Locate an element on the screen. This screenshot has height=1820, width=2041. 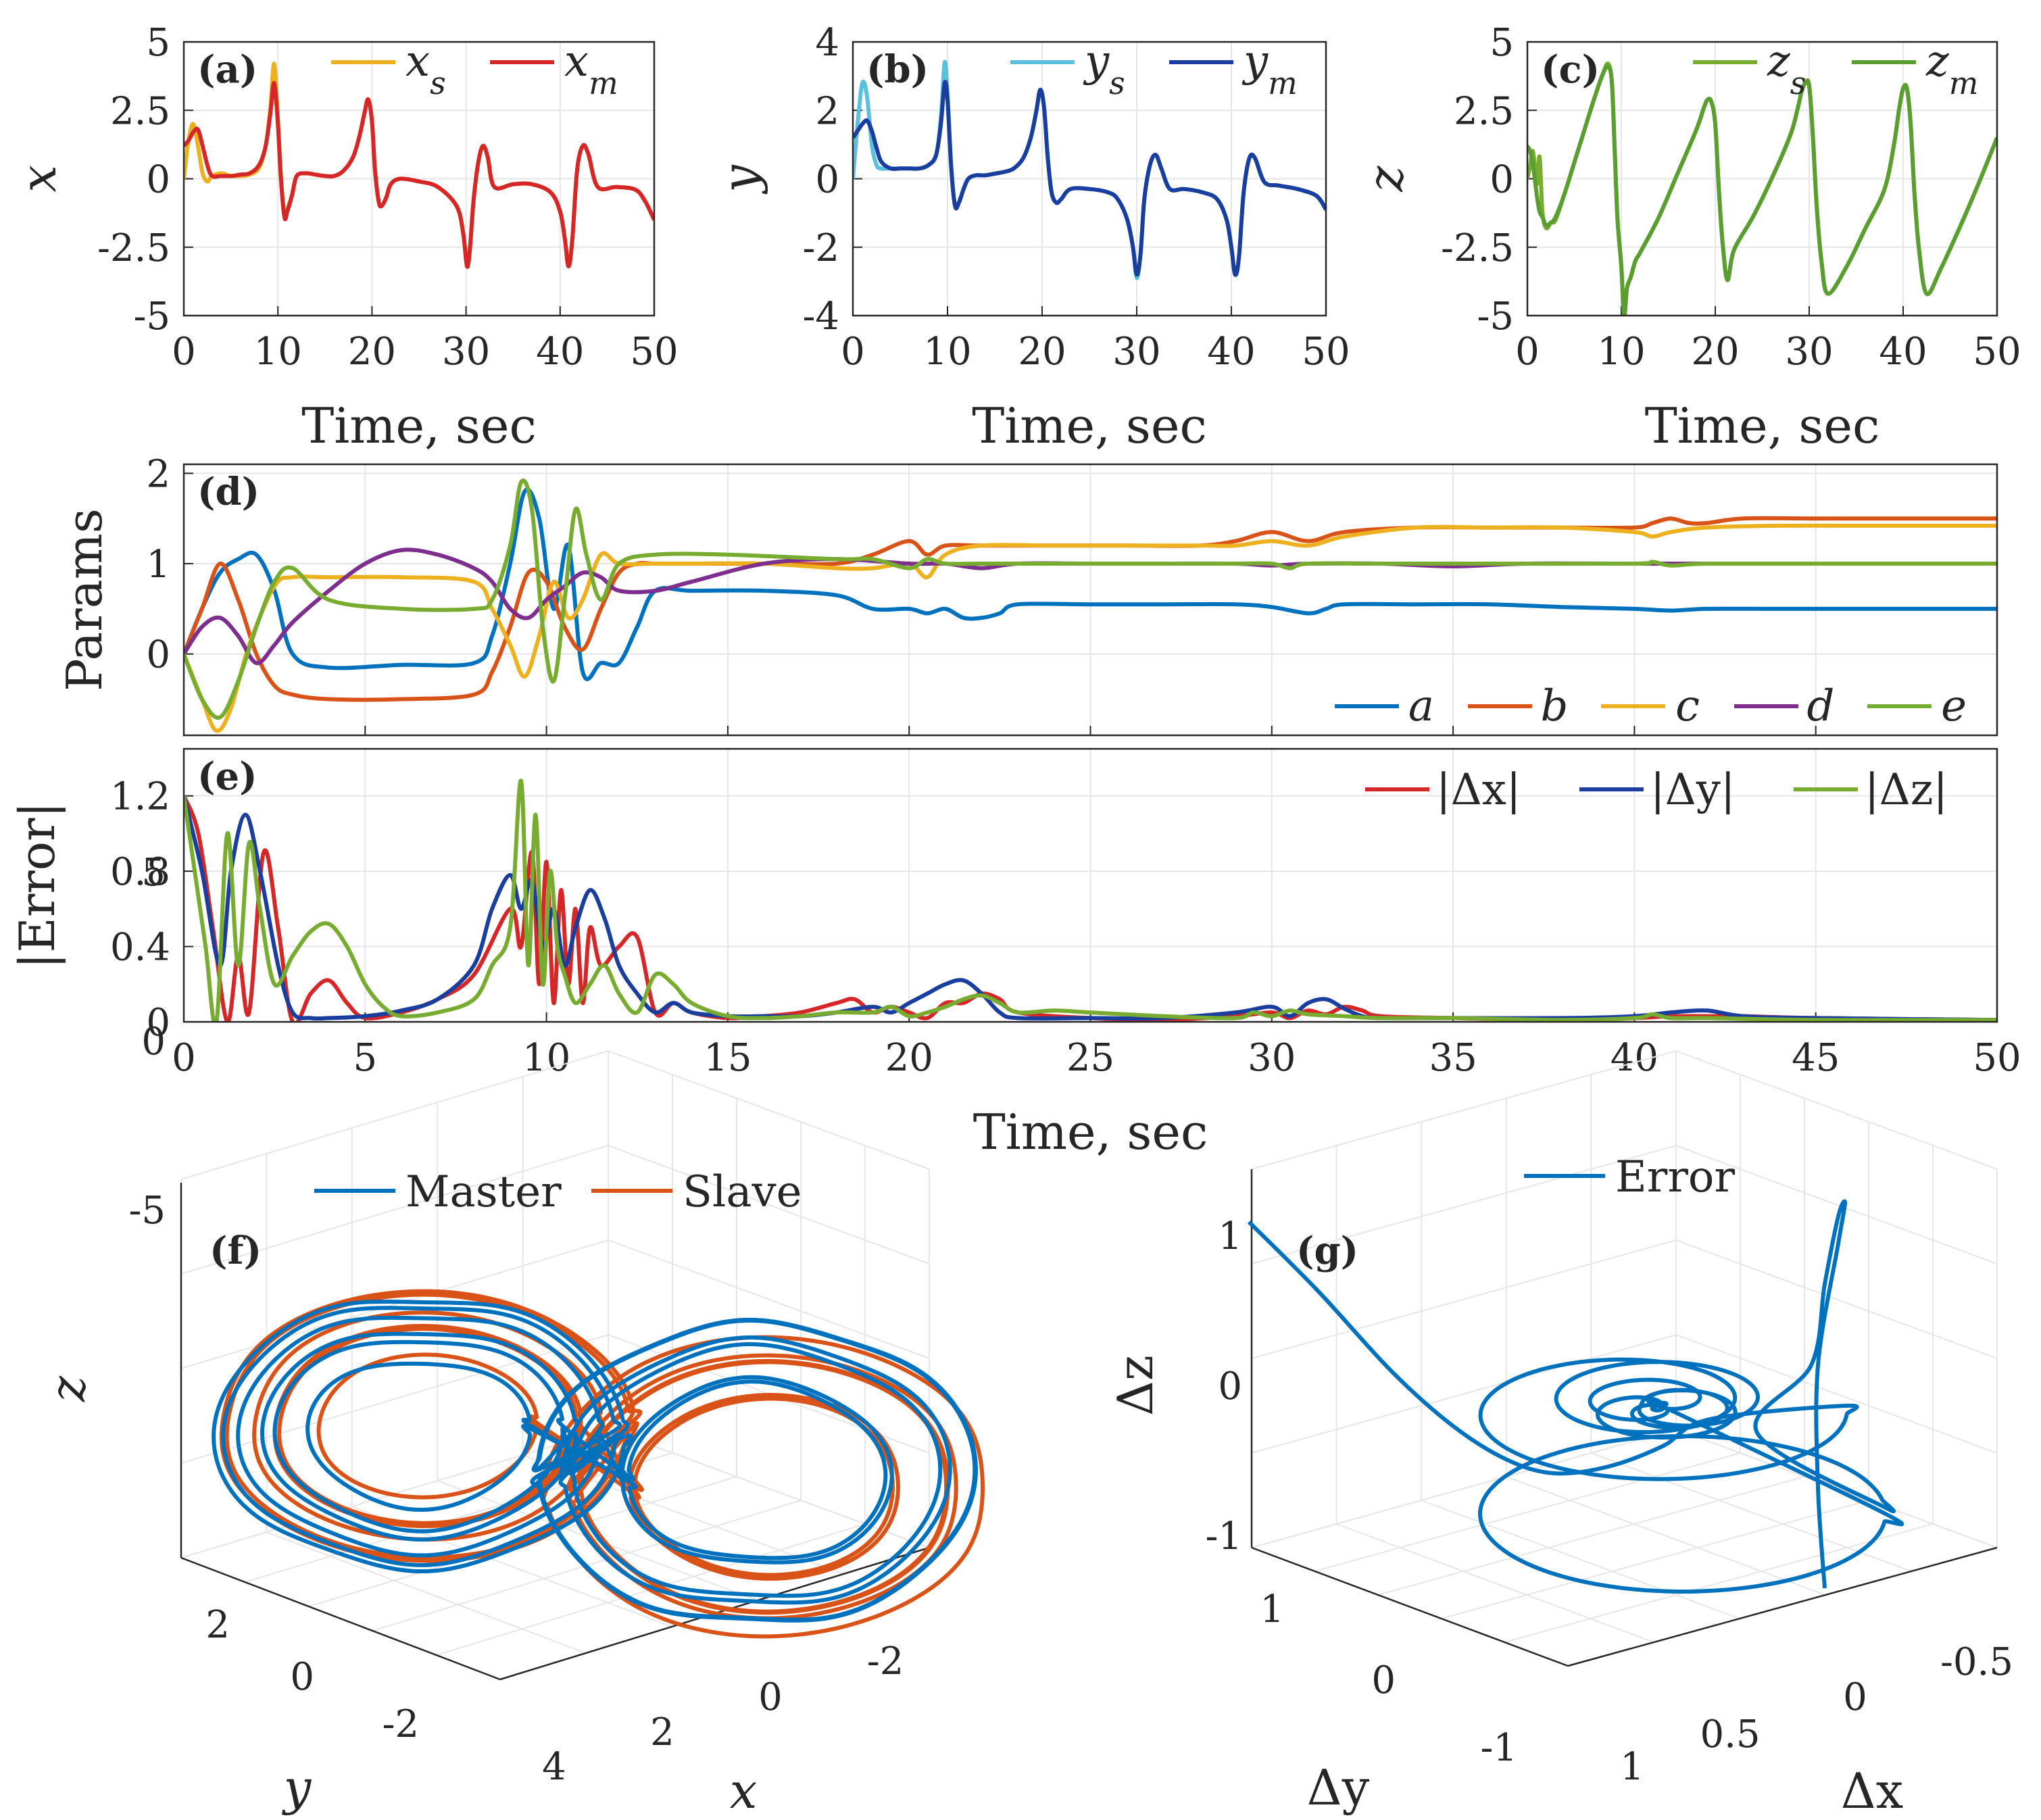
series-line-z_m is located at coordinates (1762, 190).